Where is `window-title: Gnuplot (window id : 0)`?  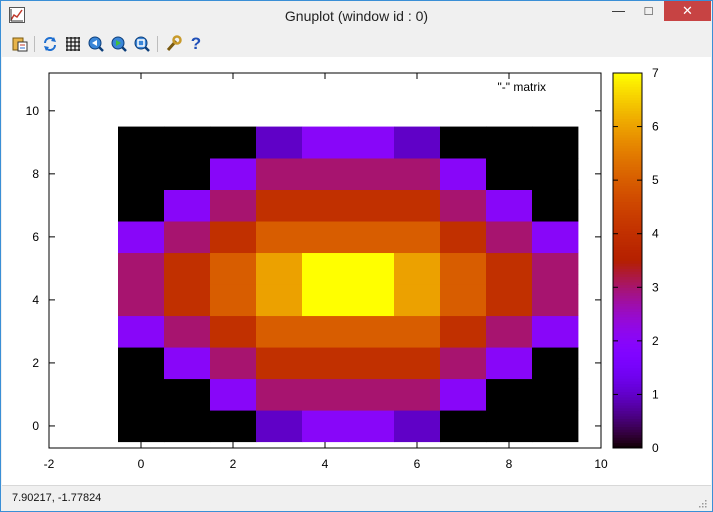
window-title: Gnuplot (window id : 0) is located at coordinates (356, 16).